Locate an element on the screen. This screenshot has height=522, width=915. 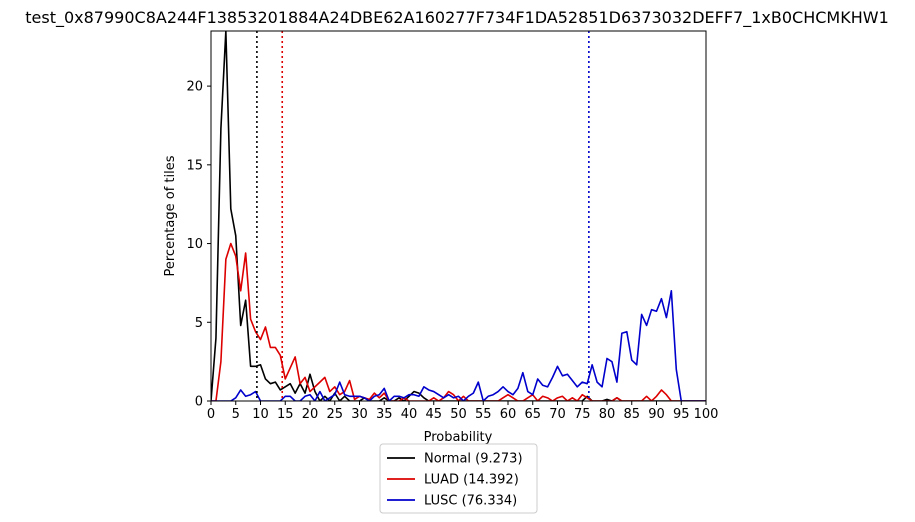
x-tick-label: 35 is located at coordinates (384, 414).